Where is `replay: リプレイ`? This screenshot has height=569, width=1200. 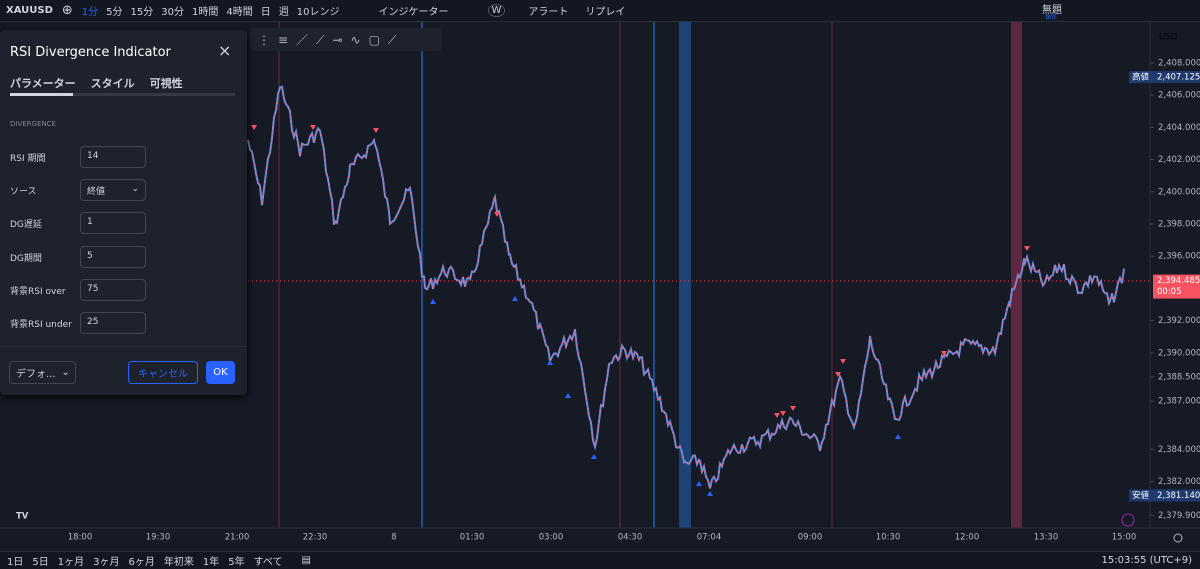
replay: リプレイ is located at coordinates (605, 12).